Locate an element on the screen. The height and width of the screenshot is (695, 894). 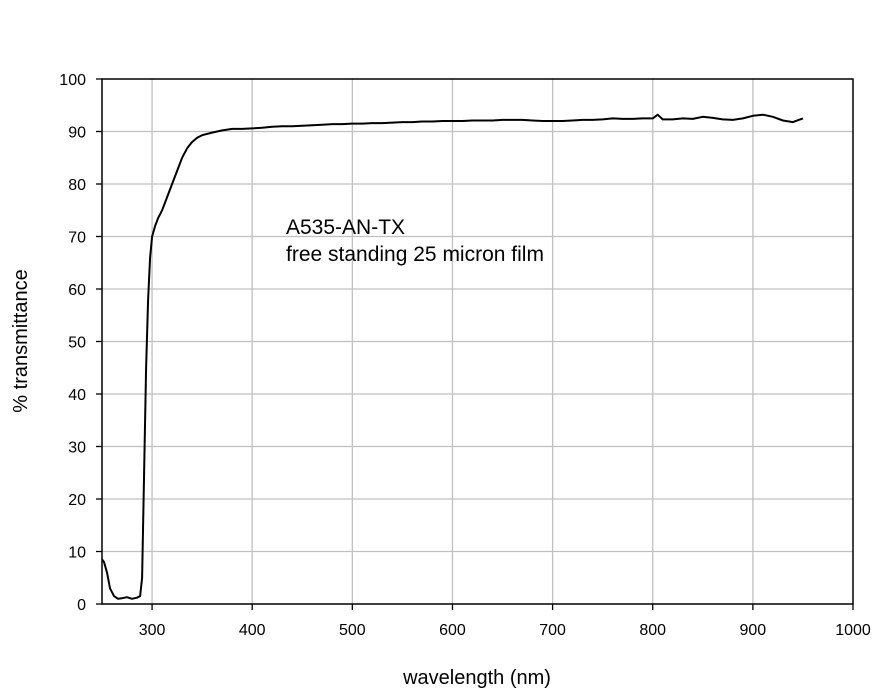
x-tick-label: 900 is located at coordinates (753, 630).